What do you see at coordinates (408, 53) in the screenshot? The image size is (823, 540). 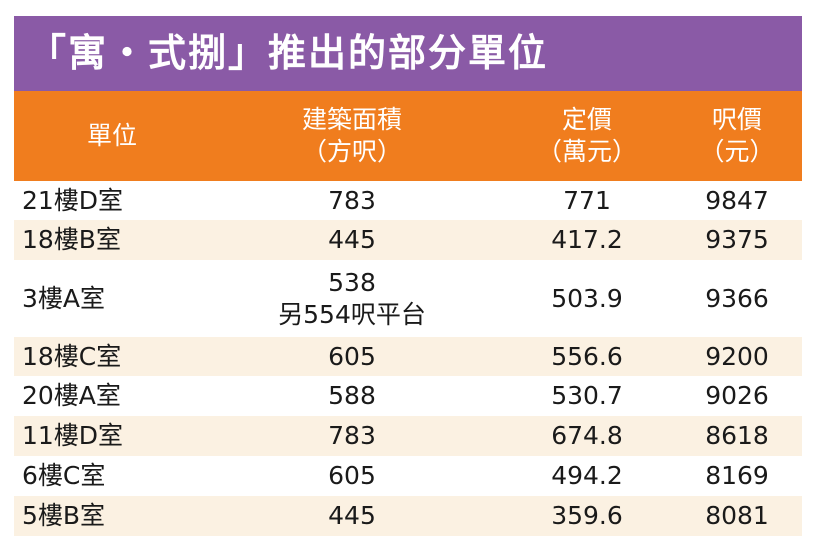 I see `table-title: 「寓・式捌」推出的部分單位` at bounding box center [408, 53].